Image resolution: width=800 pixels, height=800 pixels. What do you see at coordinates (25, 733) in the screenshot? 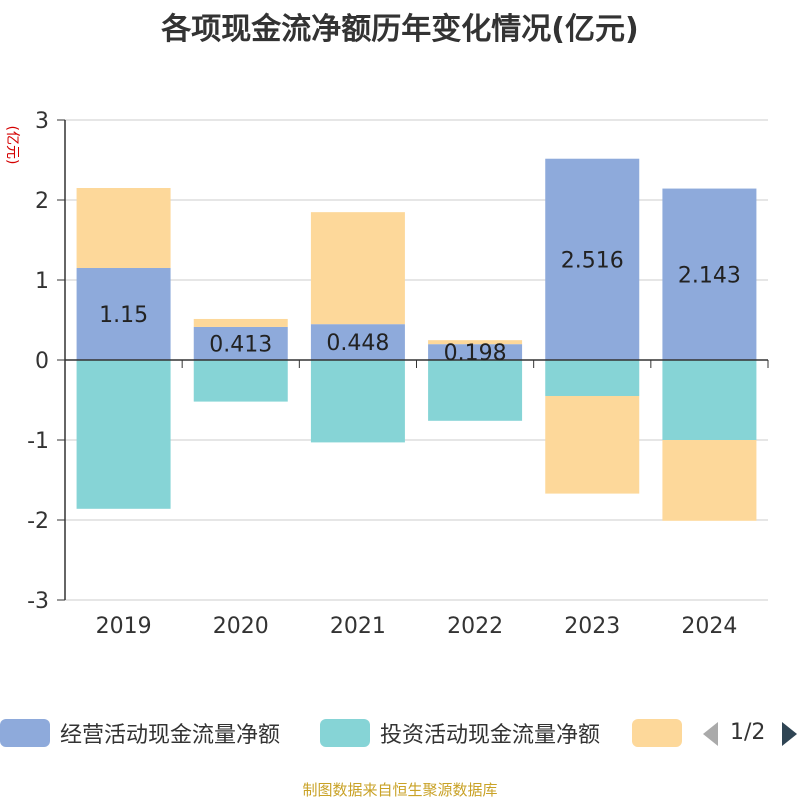
I see `legend-swatch-operating` at bounding box center [25, 733].